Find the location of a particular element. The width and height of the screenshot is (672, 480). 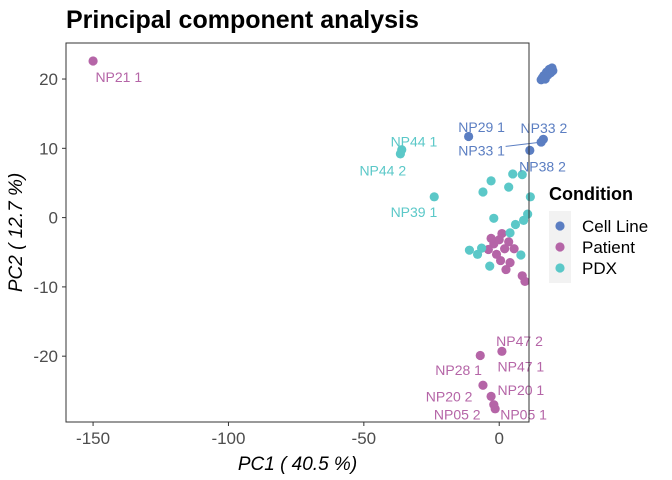

point-label: NP38 2 is located at coordinates (542, 166).